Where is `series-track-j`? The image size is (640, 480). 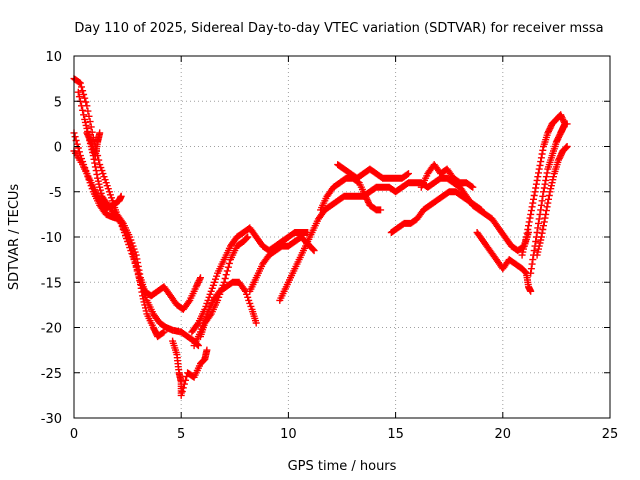 series-track-j is located at coordinates (282, 264).